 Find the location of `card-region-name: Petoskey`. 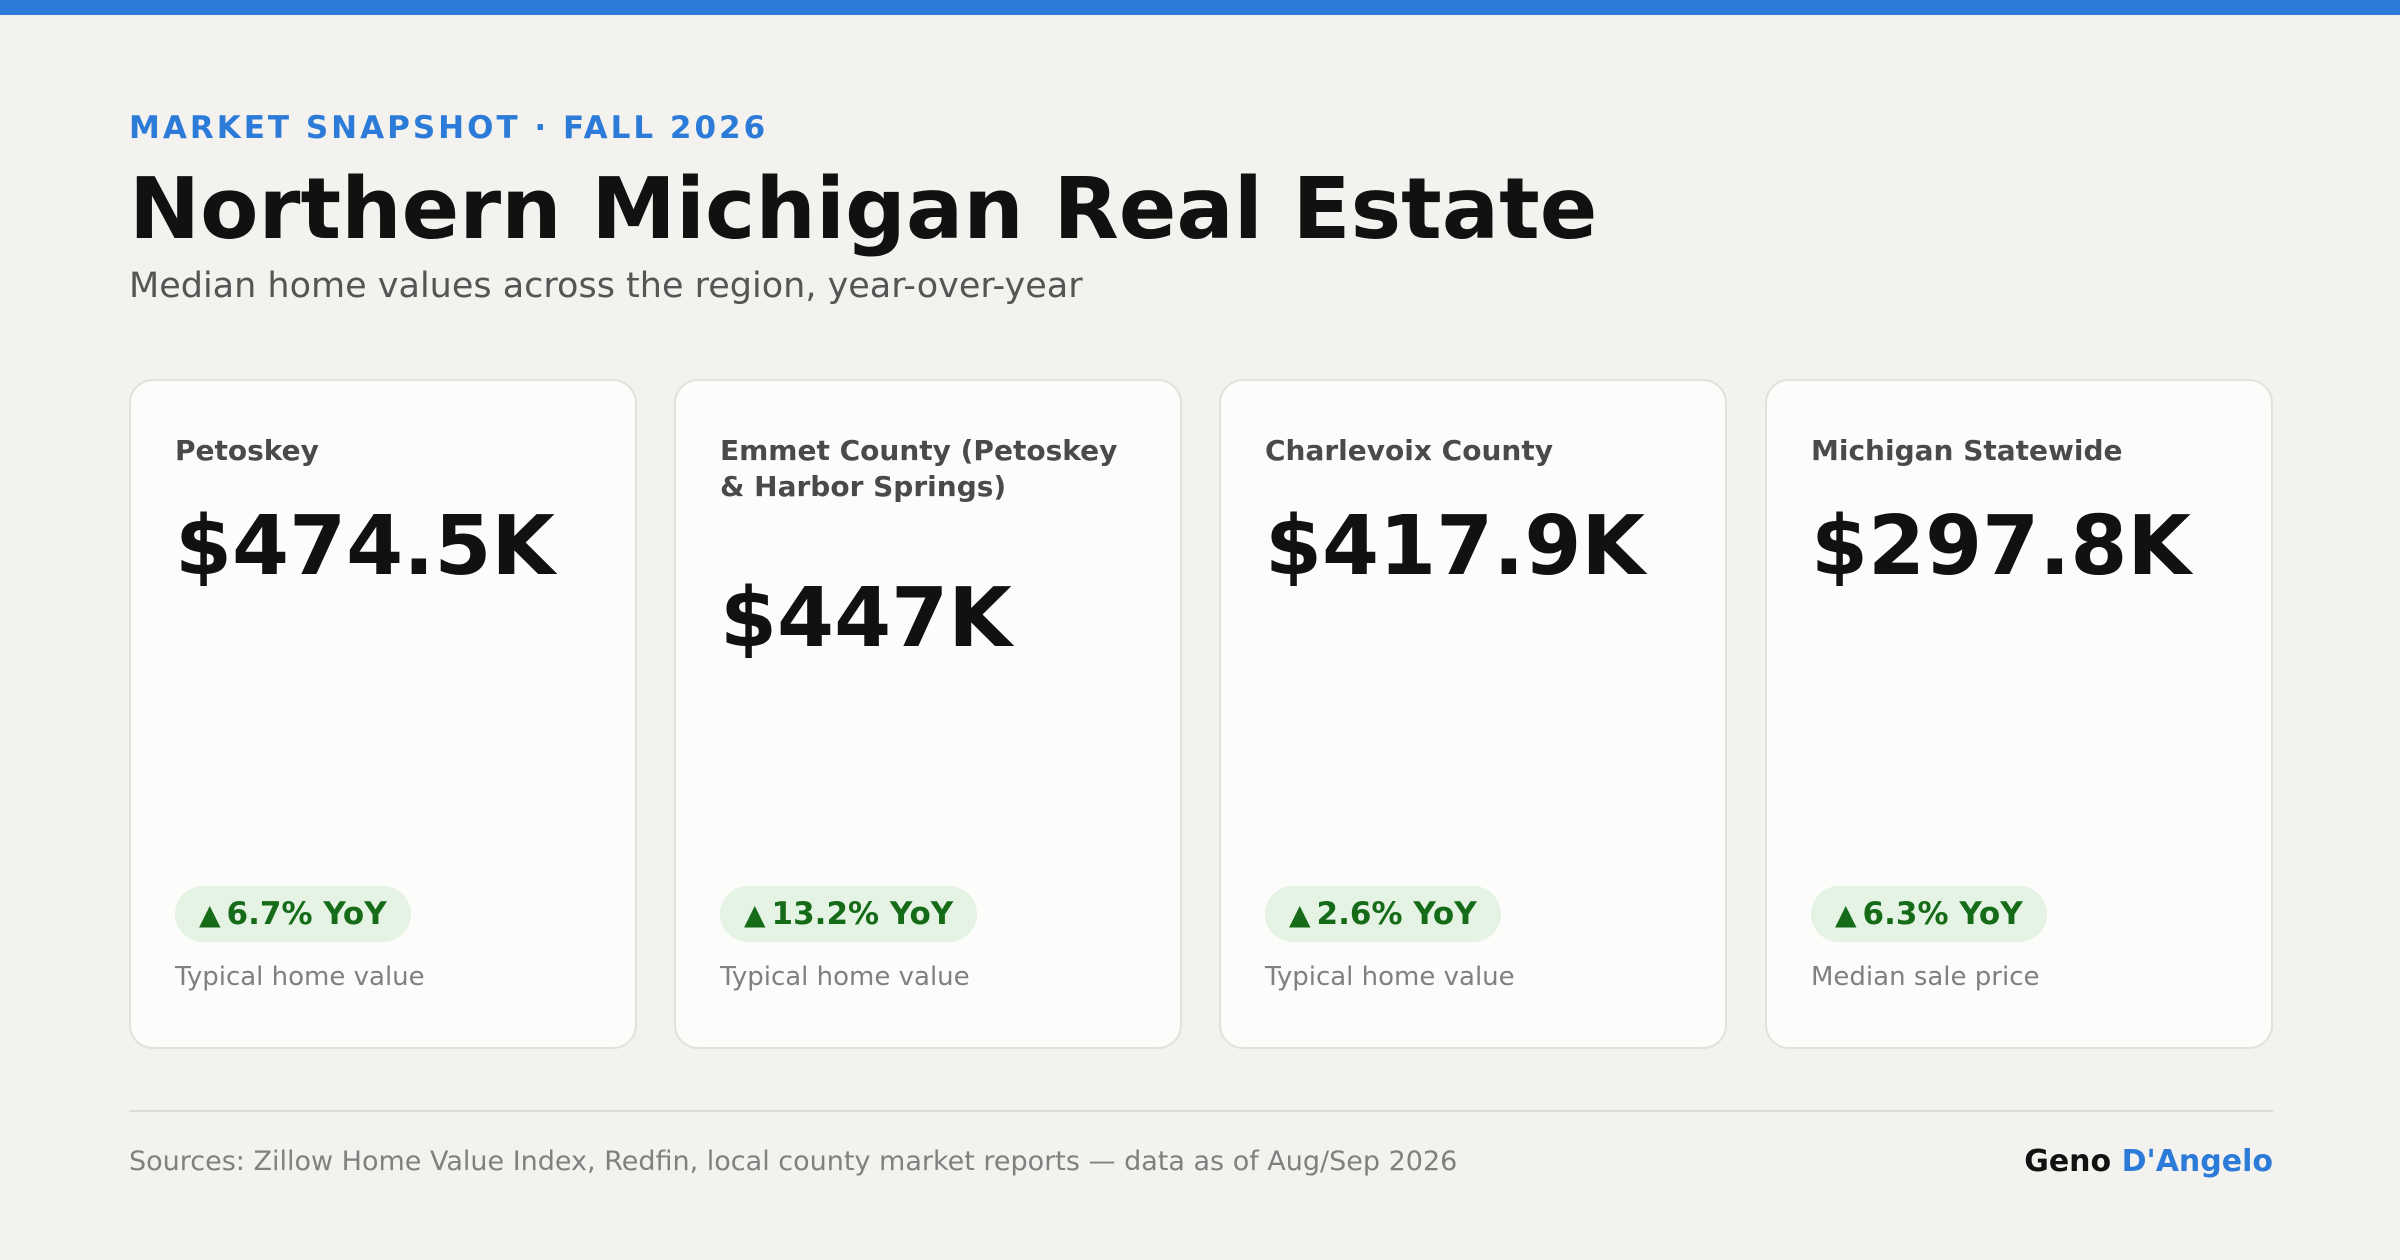

card-region-name: Petoskey is located at coordinates (247, 450).